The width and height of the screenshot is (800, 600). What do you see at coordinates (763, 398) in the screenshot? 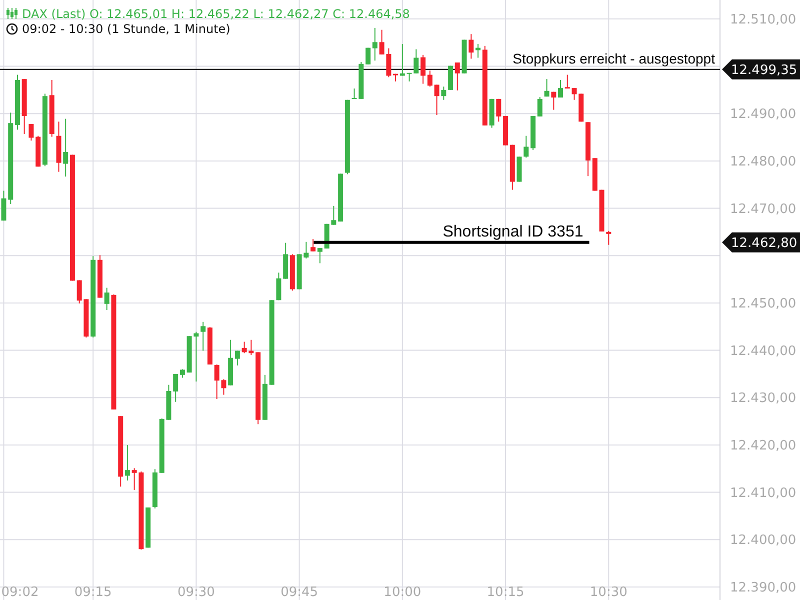
I see `y-tick-label: 12.430,00` at bounding box center [763, 398].